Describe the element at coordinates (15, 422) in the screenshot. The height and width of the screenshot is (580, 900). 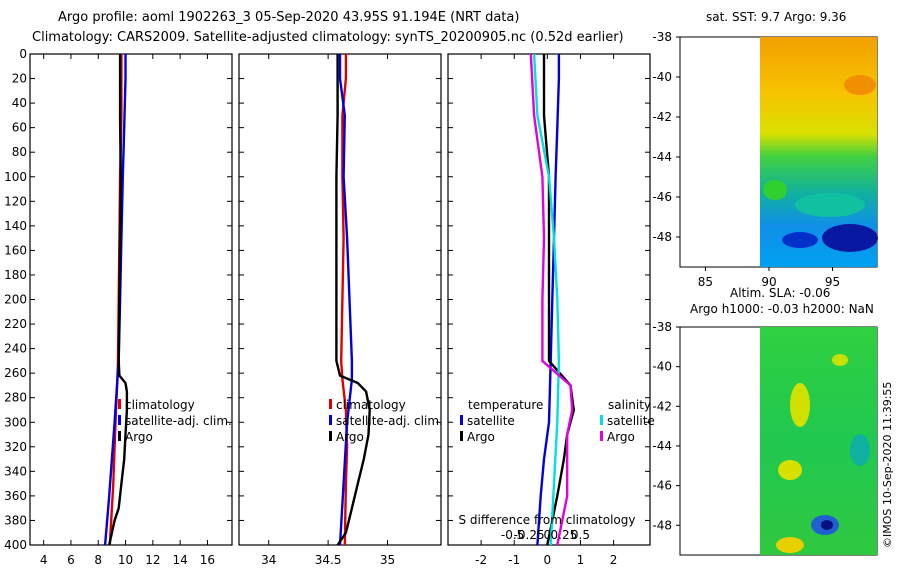
I see `y-tick-label: 300` at that location.